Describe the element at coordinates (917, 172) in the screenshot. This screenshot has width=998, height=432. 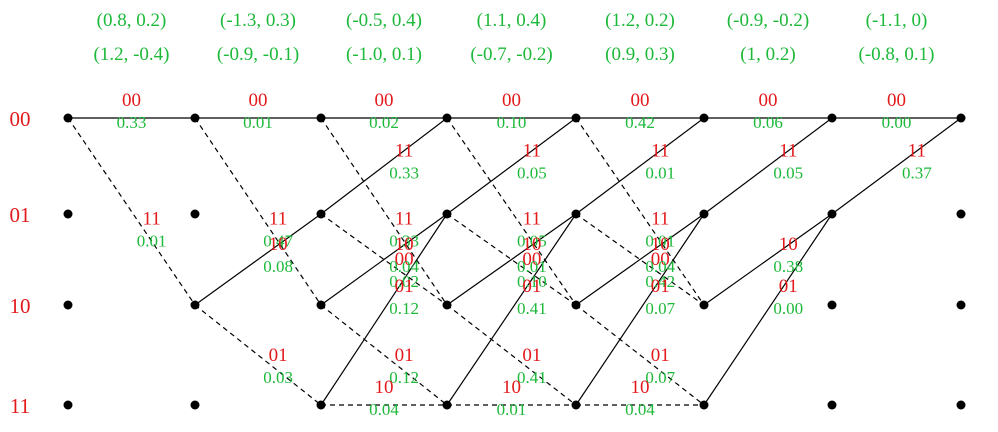
I see `edge-metric-label: 0.37` at that location.